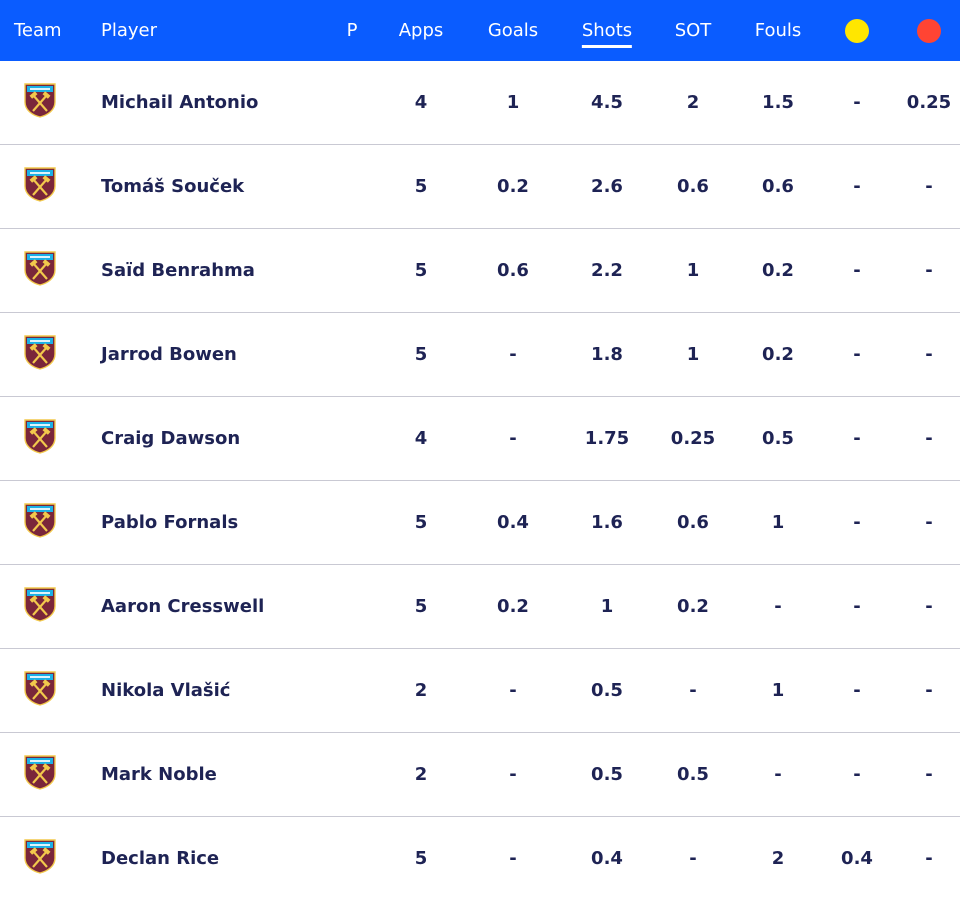 The image size is (960, 900). What do you see at coordinates (480, 271) in the screenshot?
I see `table-row: Saïd Benrahma 5 0.6 2.2 1 0.2 - -` at bounding box center [480, 271].